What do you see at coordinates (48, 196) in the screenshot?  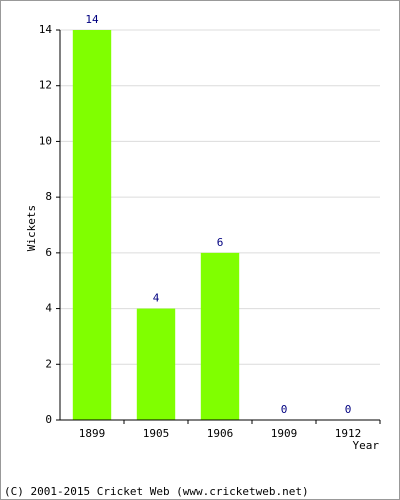 I see `y-tick-label: 8` at bounding box center [48, 196].